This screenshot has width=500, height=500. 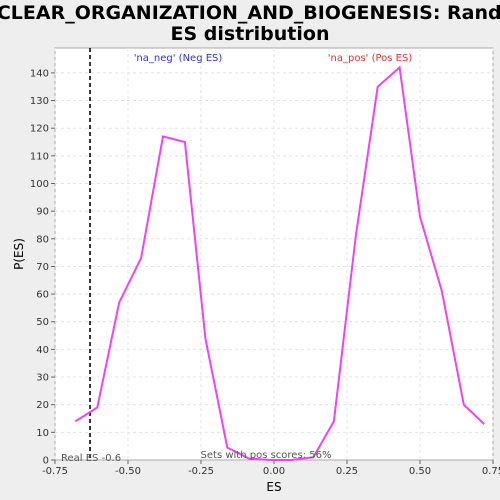 What do you see at coordinates (19, 254) in the screenshot?
I see `y-axis-label: P(ES)` at bounding box center [19, 254].